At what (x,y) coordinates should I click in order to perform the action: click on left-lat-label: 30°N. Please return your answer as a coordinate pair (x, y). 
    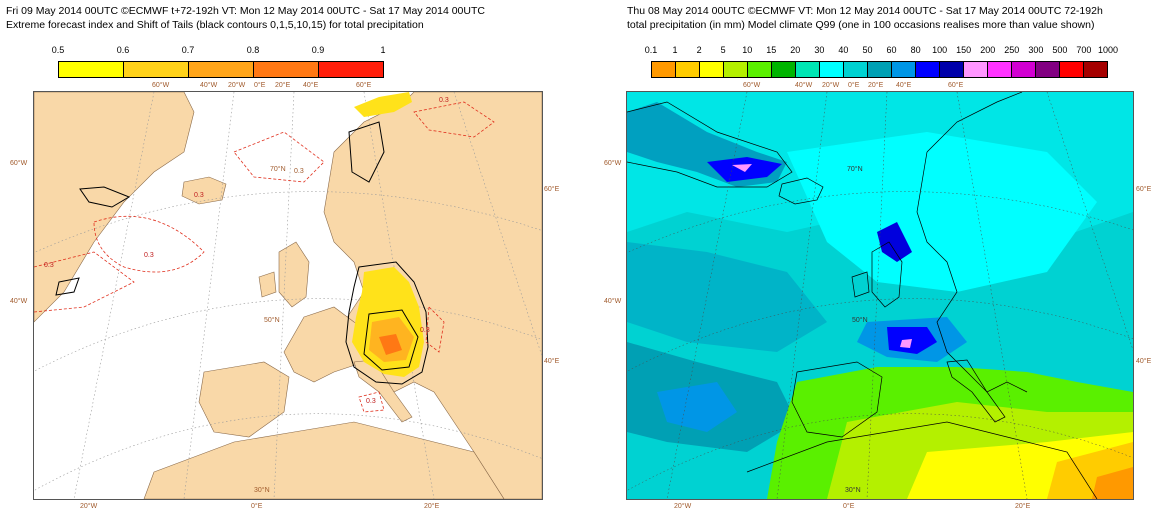
    Looking at the image, I should click on (262, 490).